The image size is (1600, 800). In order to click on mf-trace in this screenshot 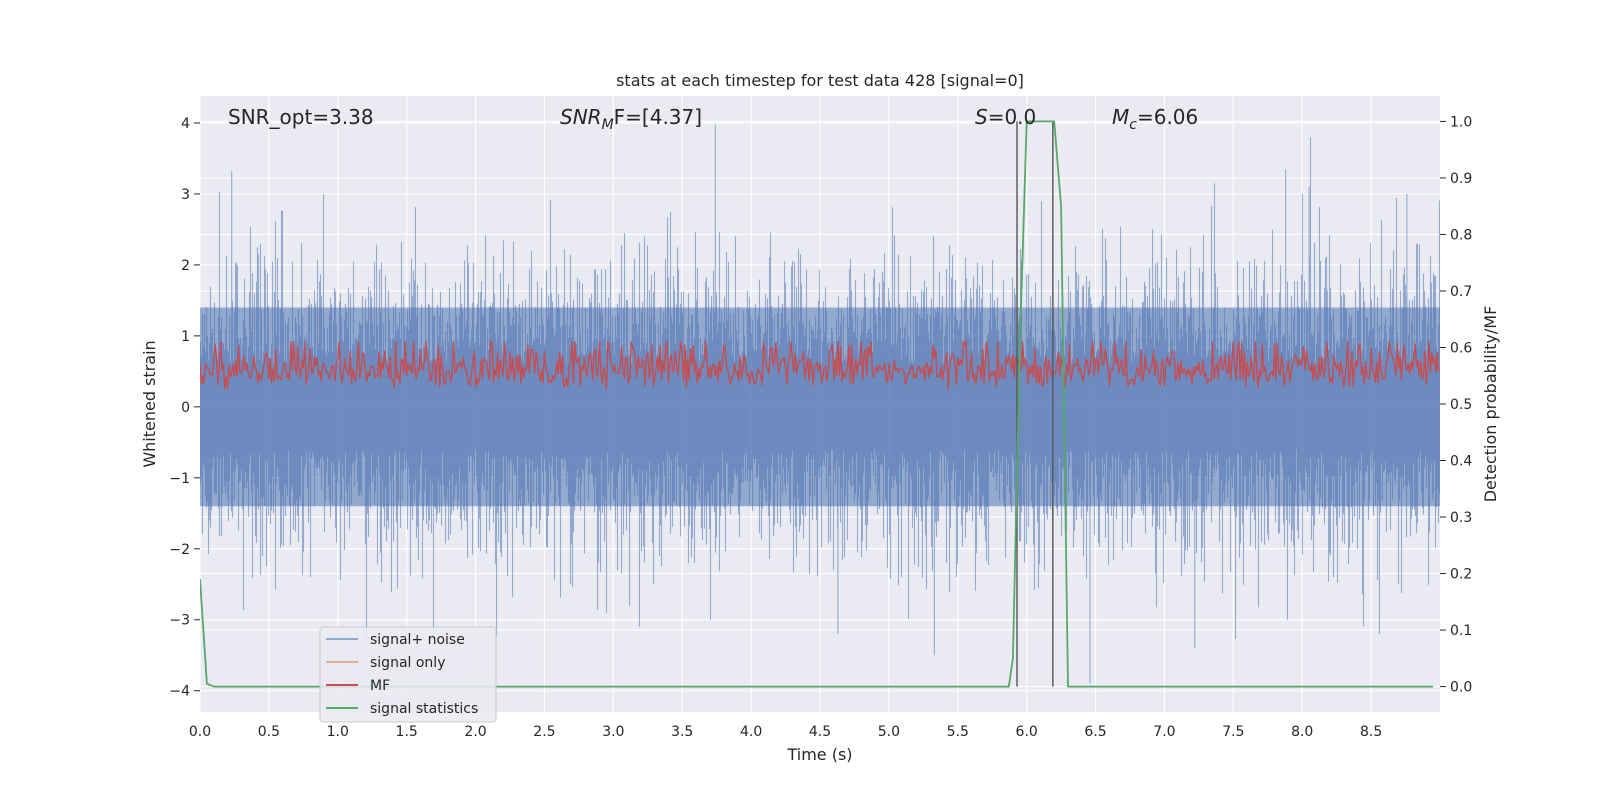, I will do `click(820, 365)`.